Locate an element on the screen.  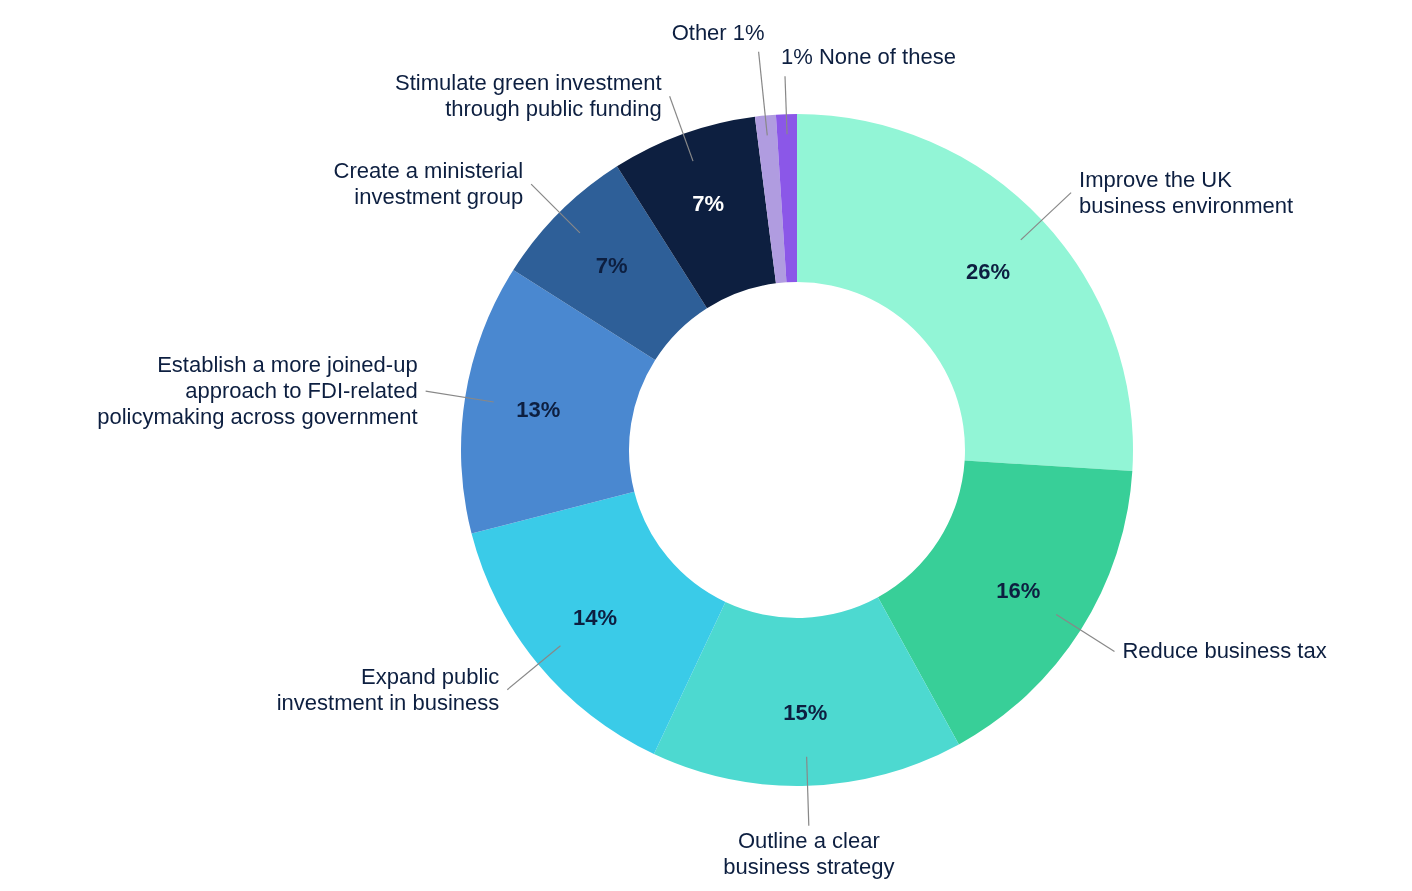
data-label: 26% is located at coordinates (988, 271).